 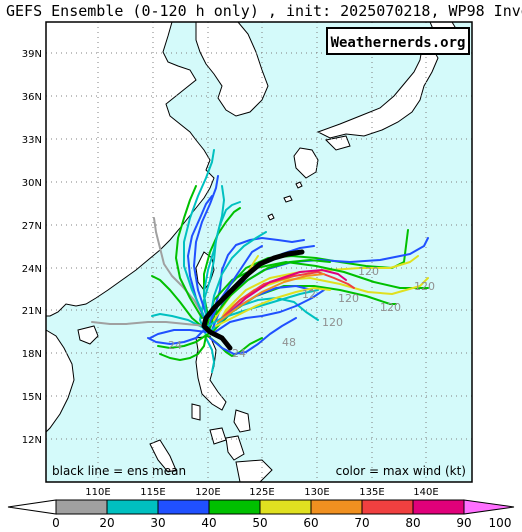 What do you see at coordinates (242, 421) in the screenshot?
I see `samar` at bounding box center [242, 421].